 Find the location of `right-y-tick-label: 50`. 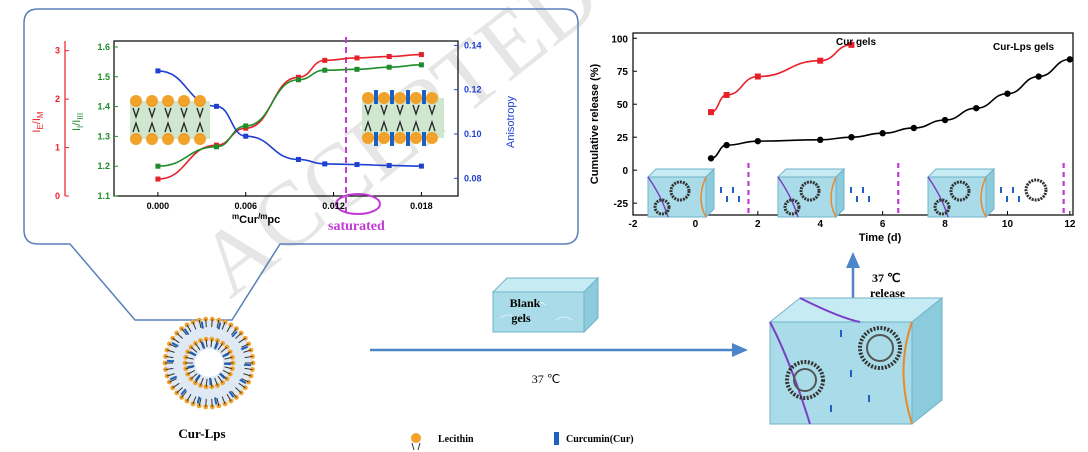

right-y-tick-label: 50 is located at coordinates (623, 105).